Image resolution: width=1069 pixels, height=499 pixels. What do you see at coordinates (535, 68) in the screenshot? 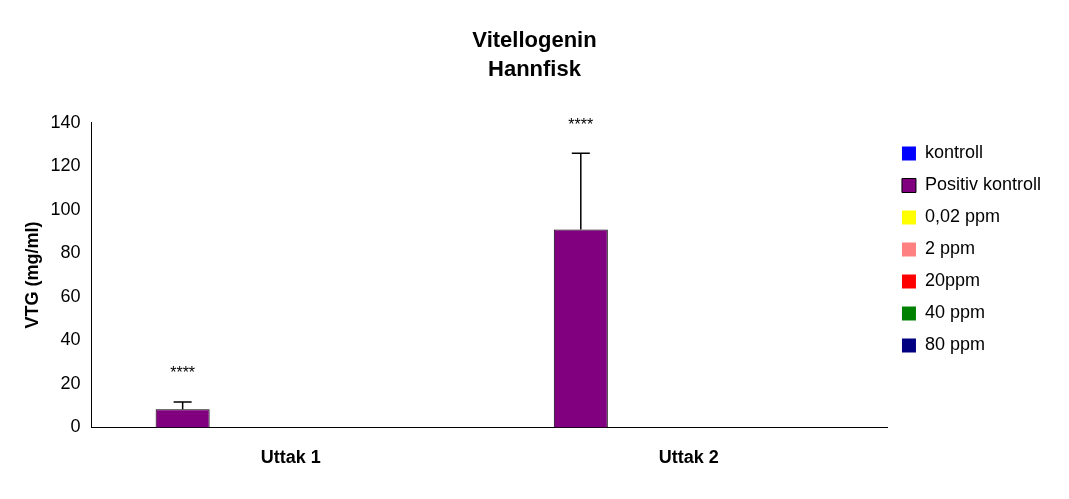
I see `chart-subtitle: Hannfisk` at bounding box center [535, 68].